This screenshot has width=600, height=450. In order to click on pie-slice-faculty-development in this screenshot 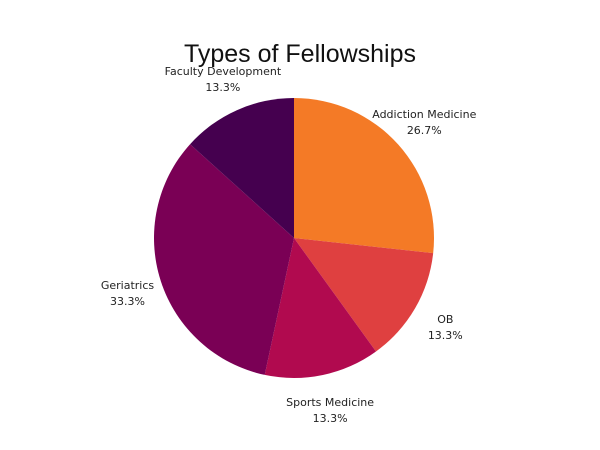, I will do `click(242, 168)`.